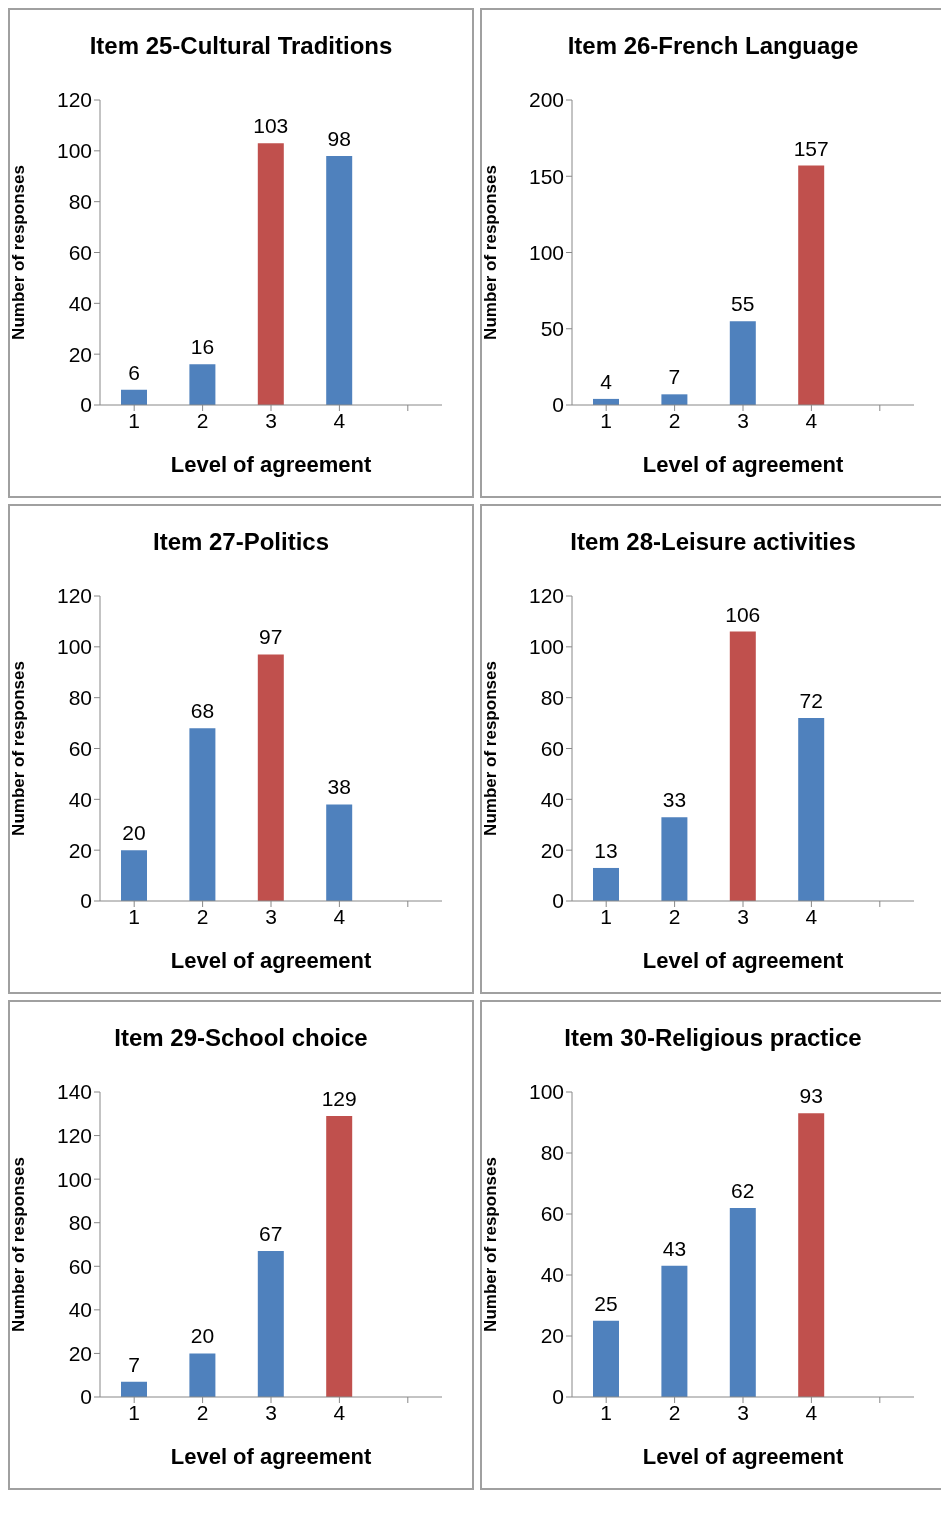  Describe the element at coordinates (674, 800) in the screenshot. I see `data-label: 33` at that location.